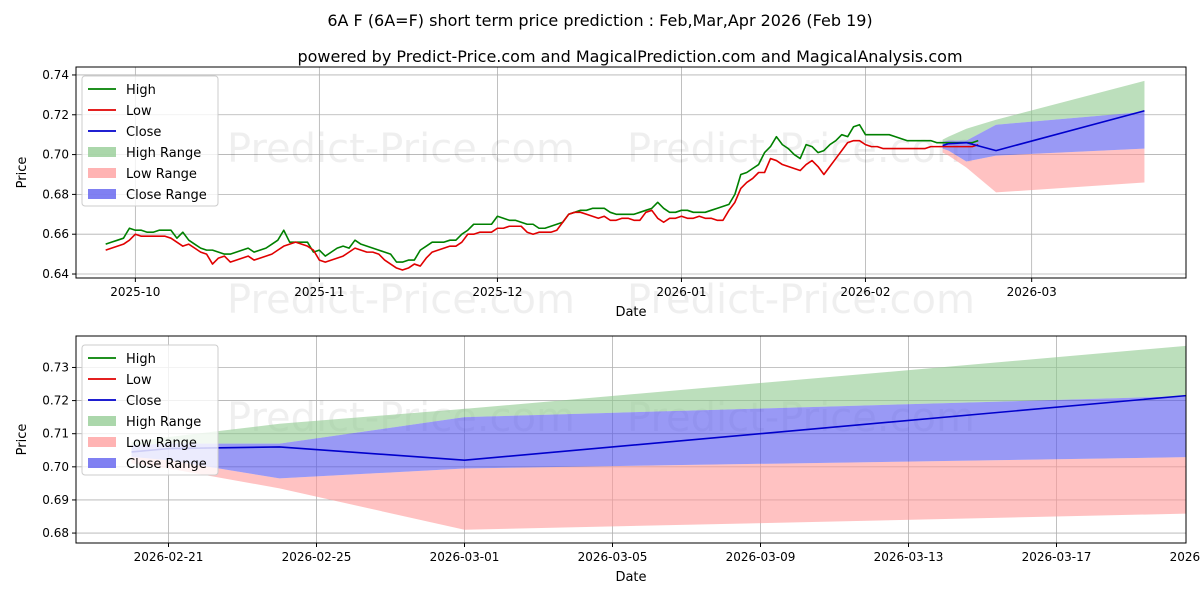 This screenshot has height=600, width=1200. I want to click on x-tick-label: 2026-03-13, so click(909, 557).